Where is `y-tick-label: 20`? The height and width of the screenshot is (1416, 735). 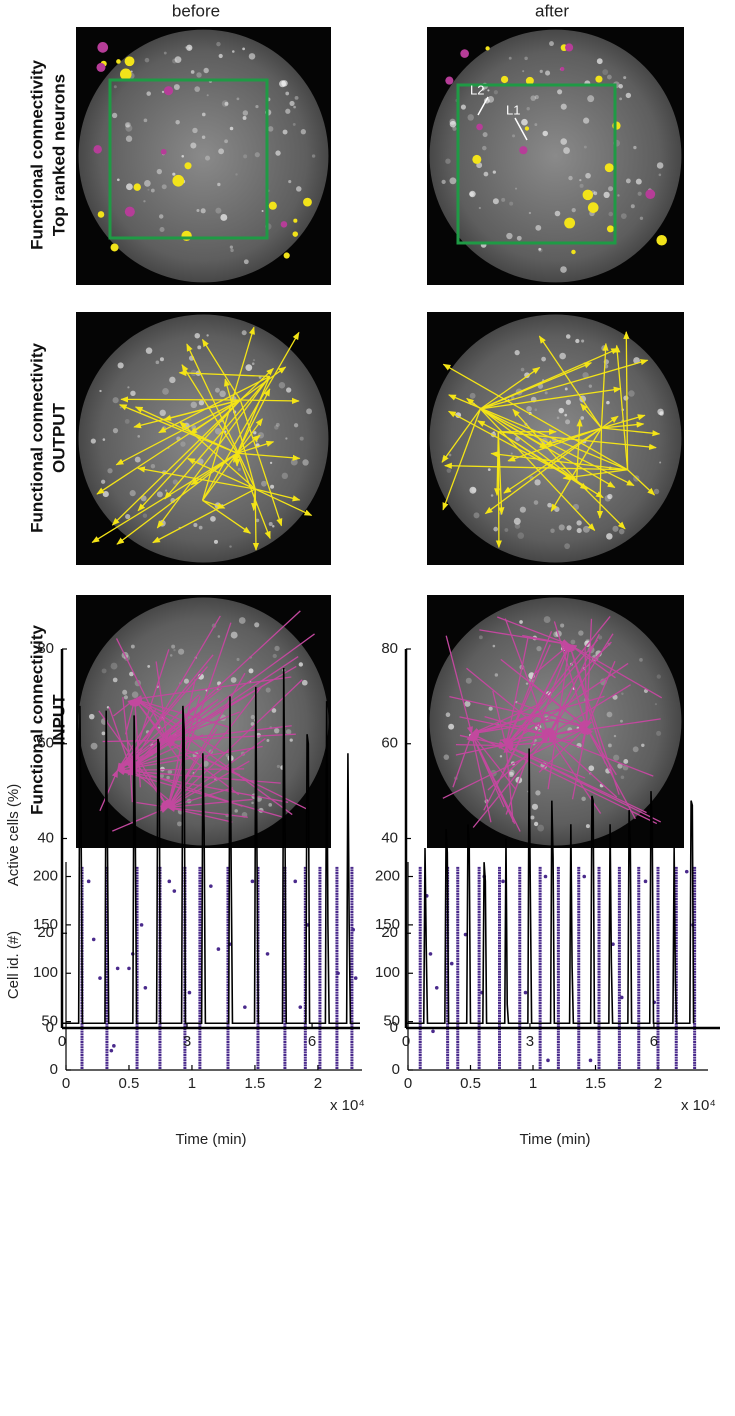 y-tick-label: 20 is located at coordinates (389, 932).